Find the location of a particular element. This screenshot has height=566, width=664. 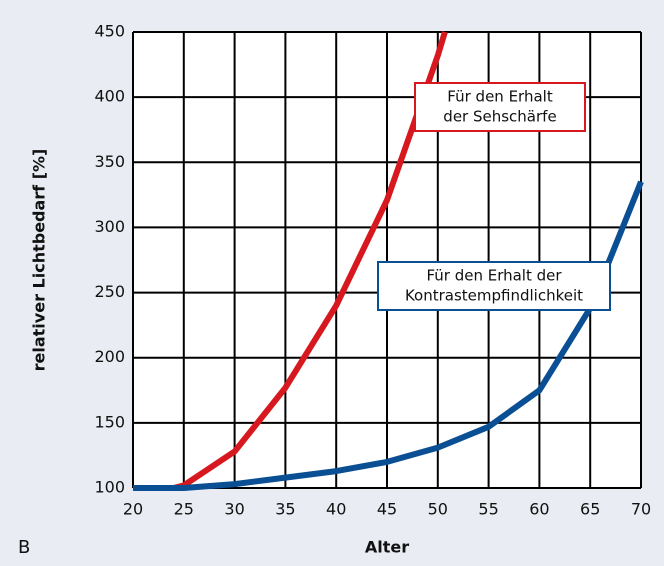

y-axis-label: relativer Lichtbedarf [%] is located at coordinates (39, 260).